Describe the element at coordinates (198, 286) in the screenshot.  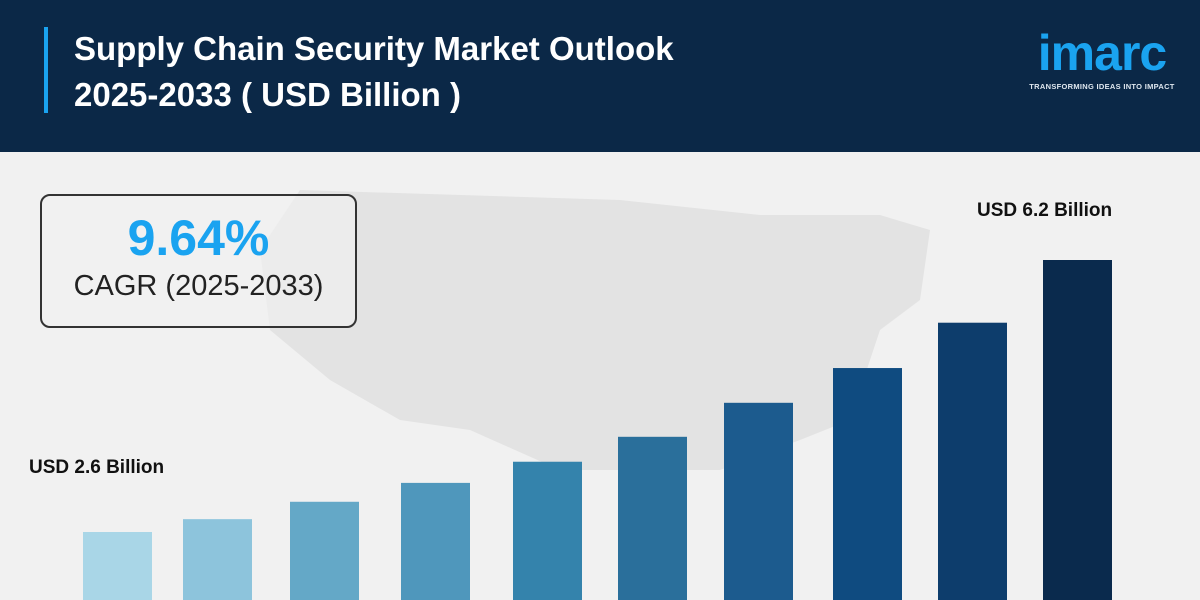
I see `cagr-label: CAGR (2025-2033)` at that location.